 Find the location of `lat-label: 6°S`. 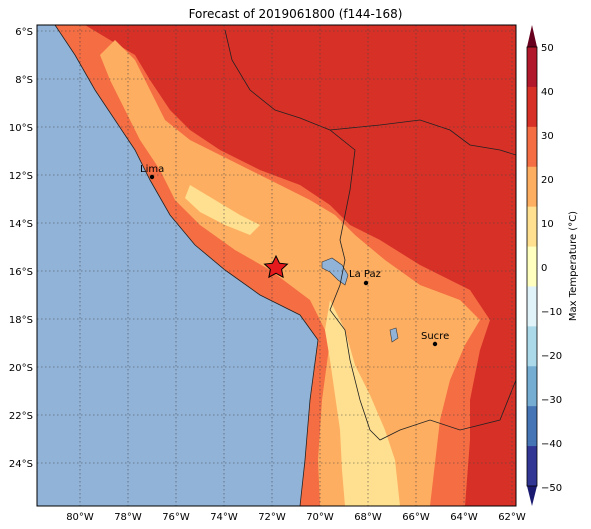

lat-label: 6°S is located at coordinates (24, 32).